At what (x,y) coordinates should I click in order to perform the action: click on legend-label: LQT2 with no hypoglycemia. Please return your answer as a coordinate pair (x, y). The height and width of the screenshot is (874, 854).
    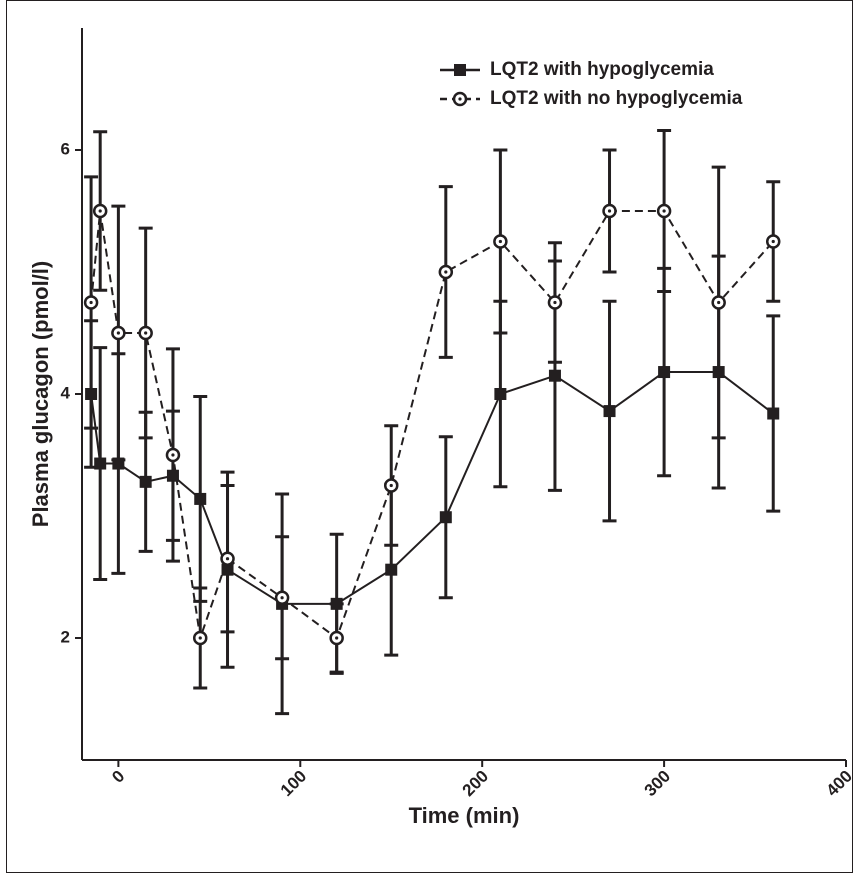
    Looking at the image, I should click on (616, 98).